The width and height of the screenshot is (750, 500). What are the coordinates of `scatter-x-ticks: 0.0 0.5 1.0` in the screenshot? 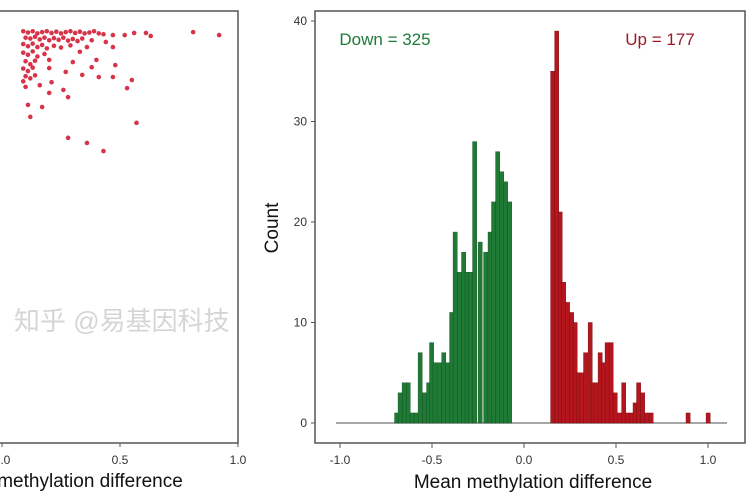 It's located at (123, 455).